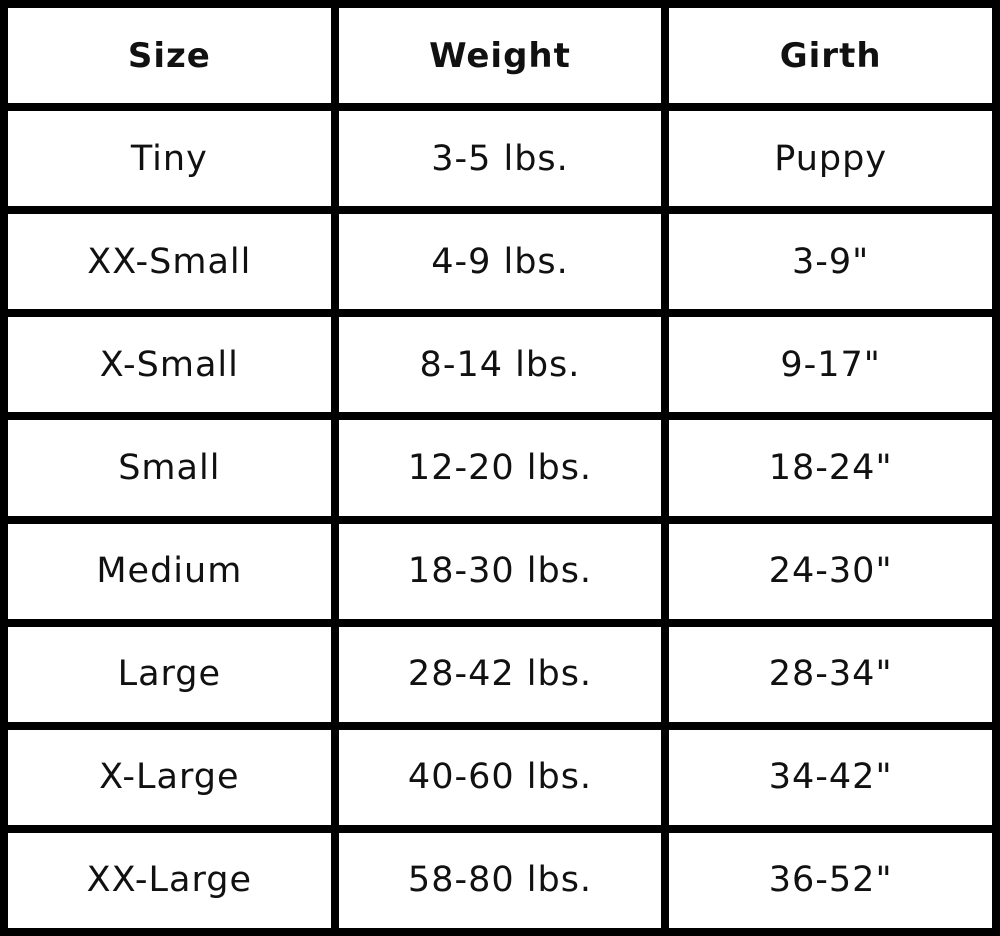 This screenshot has width=1000, height=936. Describe the element at coordinates (500, 880) in the screenshot. I see `weight-cell: 58-80 lbs.` at that location.